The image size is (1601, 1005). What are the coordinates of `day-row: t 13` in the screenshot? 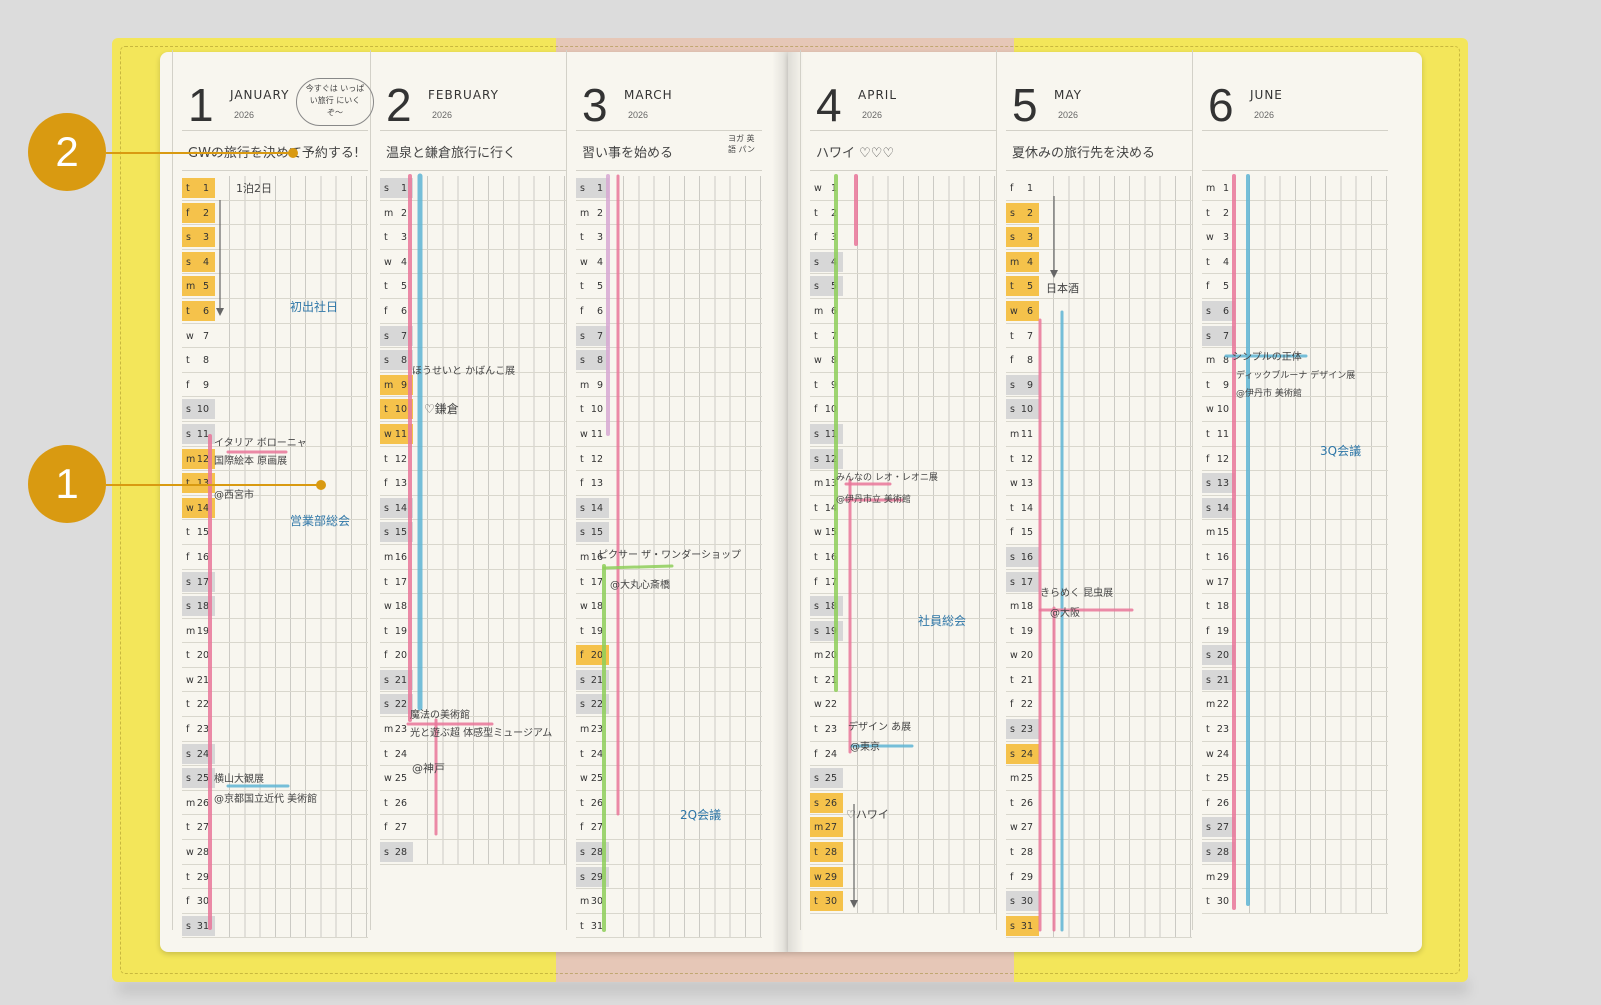 It's located at (275, 483).